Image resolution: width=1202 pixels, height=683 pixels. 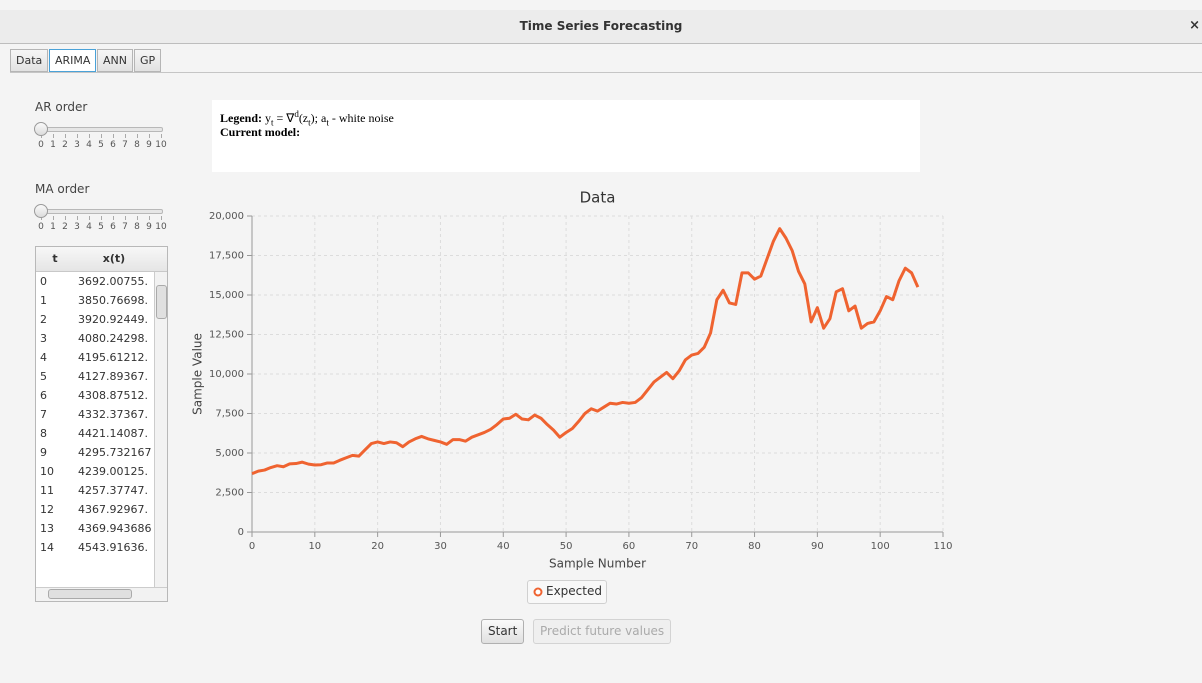 I want to click on table-cell: 11, so click(x=47, y=490).